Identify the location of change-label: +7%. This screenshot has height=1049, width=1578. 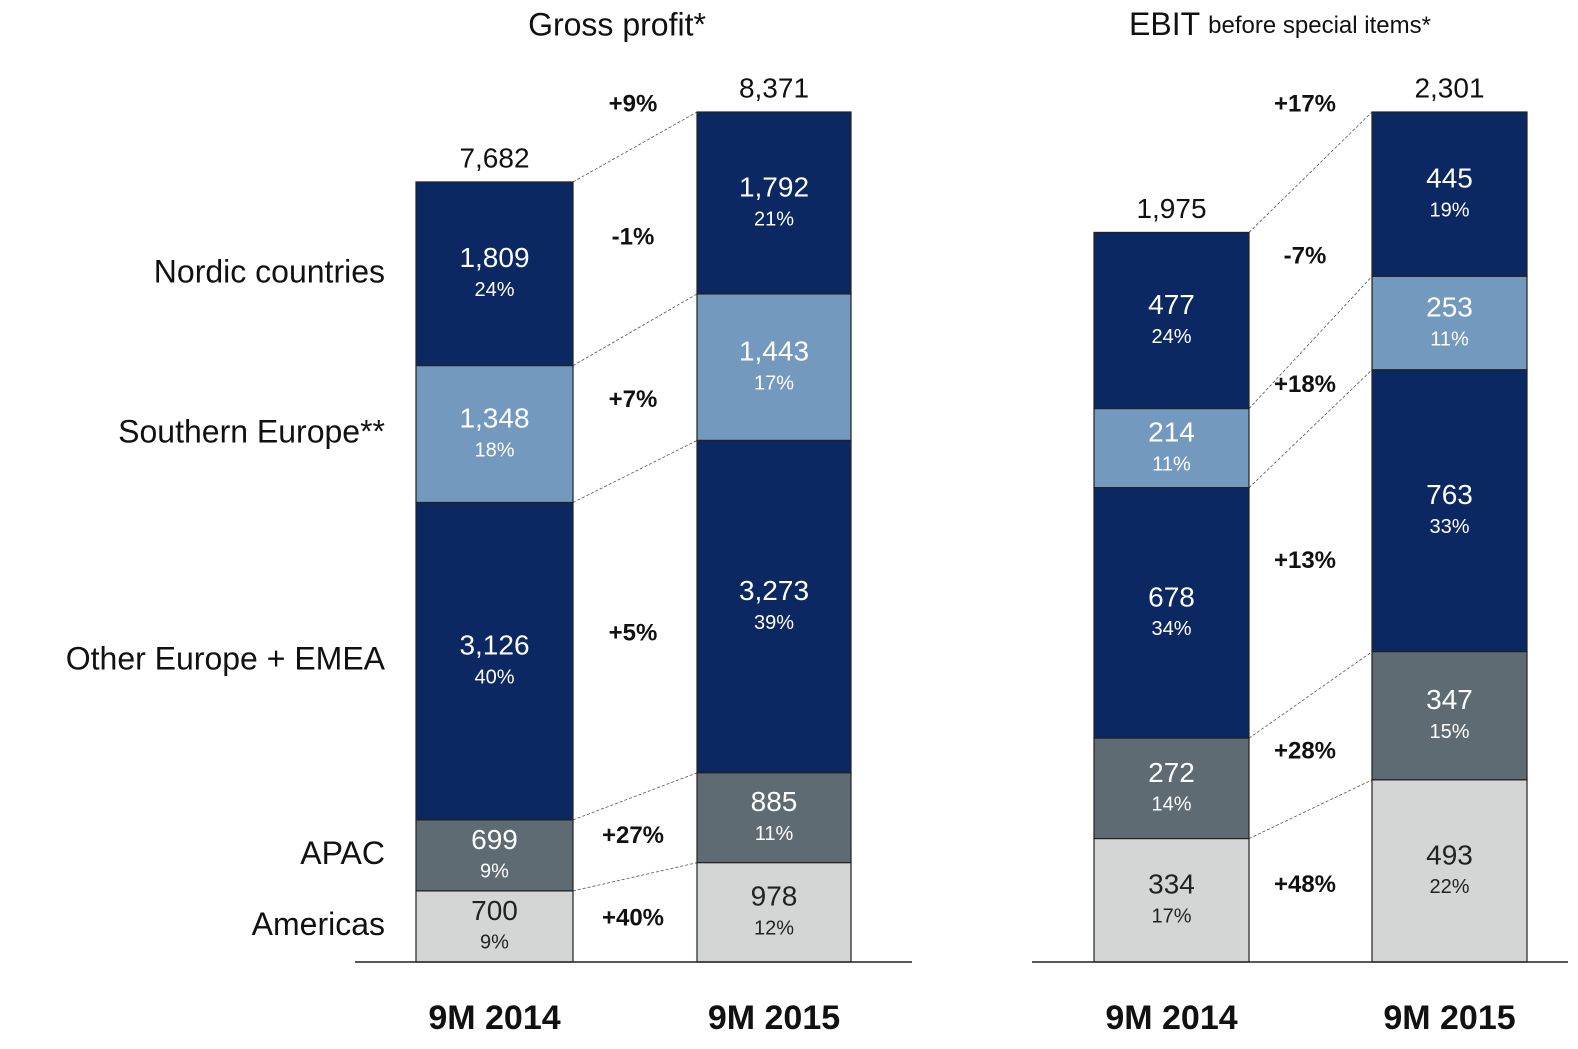
(633, 399).